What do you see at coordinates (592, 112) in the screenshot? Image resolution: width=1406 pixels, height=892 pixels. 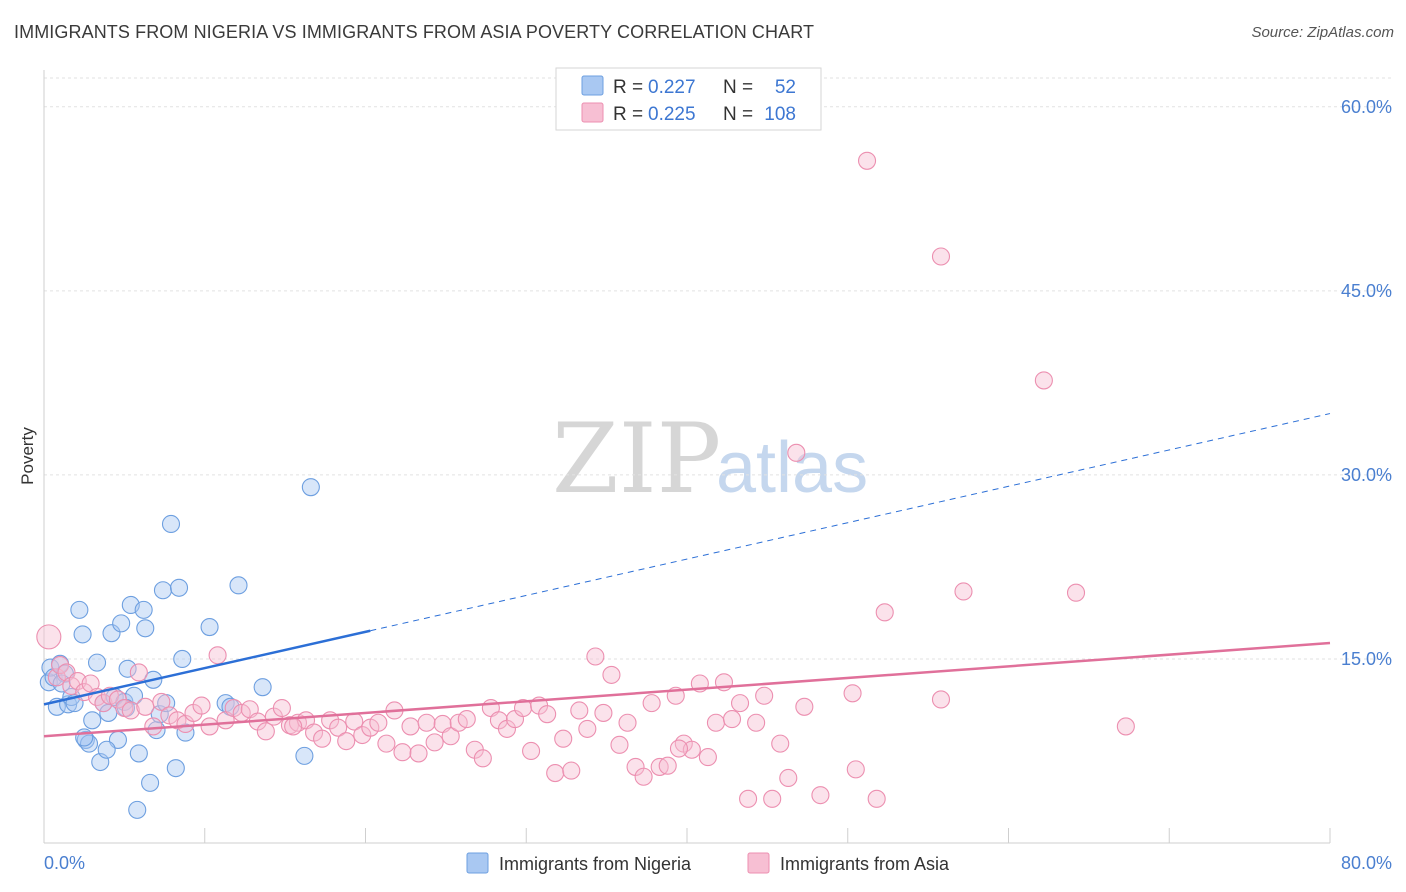 I see `stats-swatch-asia` at bounding box center [592, 112].